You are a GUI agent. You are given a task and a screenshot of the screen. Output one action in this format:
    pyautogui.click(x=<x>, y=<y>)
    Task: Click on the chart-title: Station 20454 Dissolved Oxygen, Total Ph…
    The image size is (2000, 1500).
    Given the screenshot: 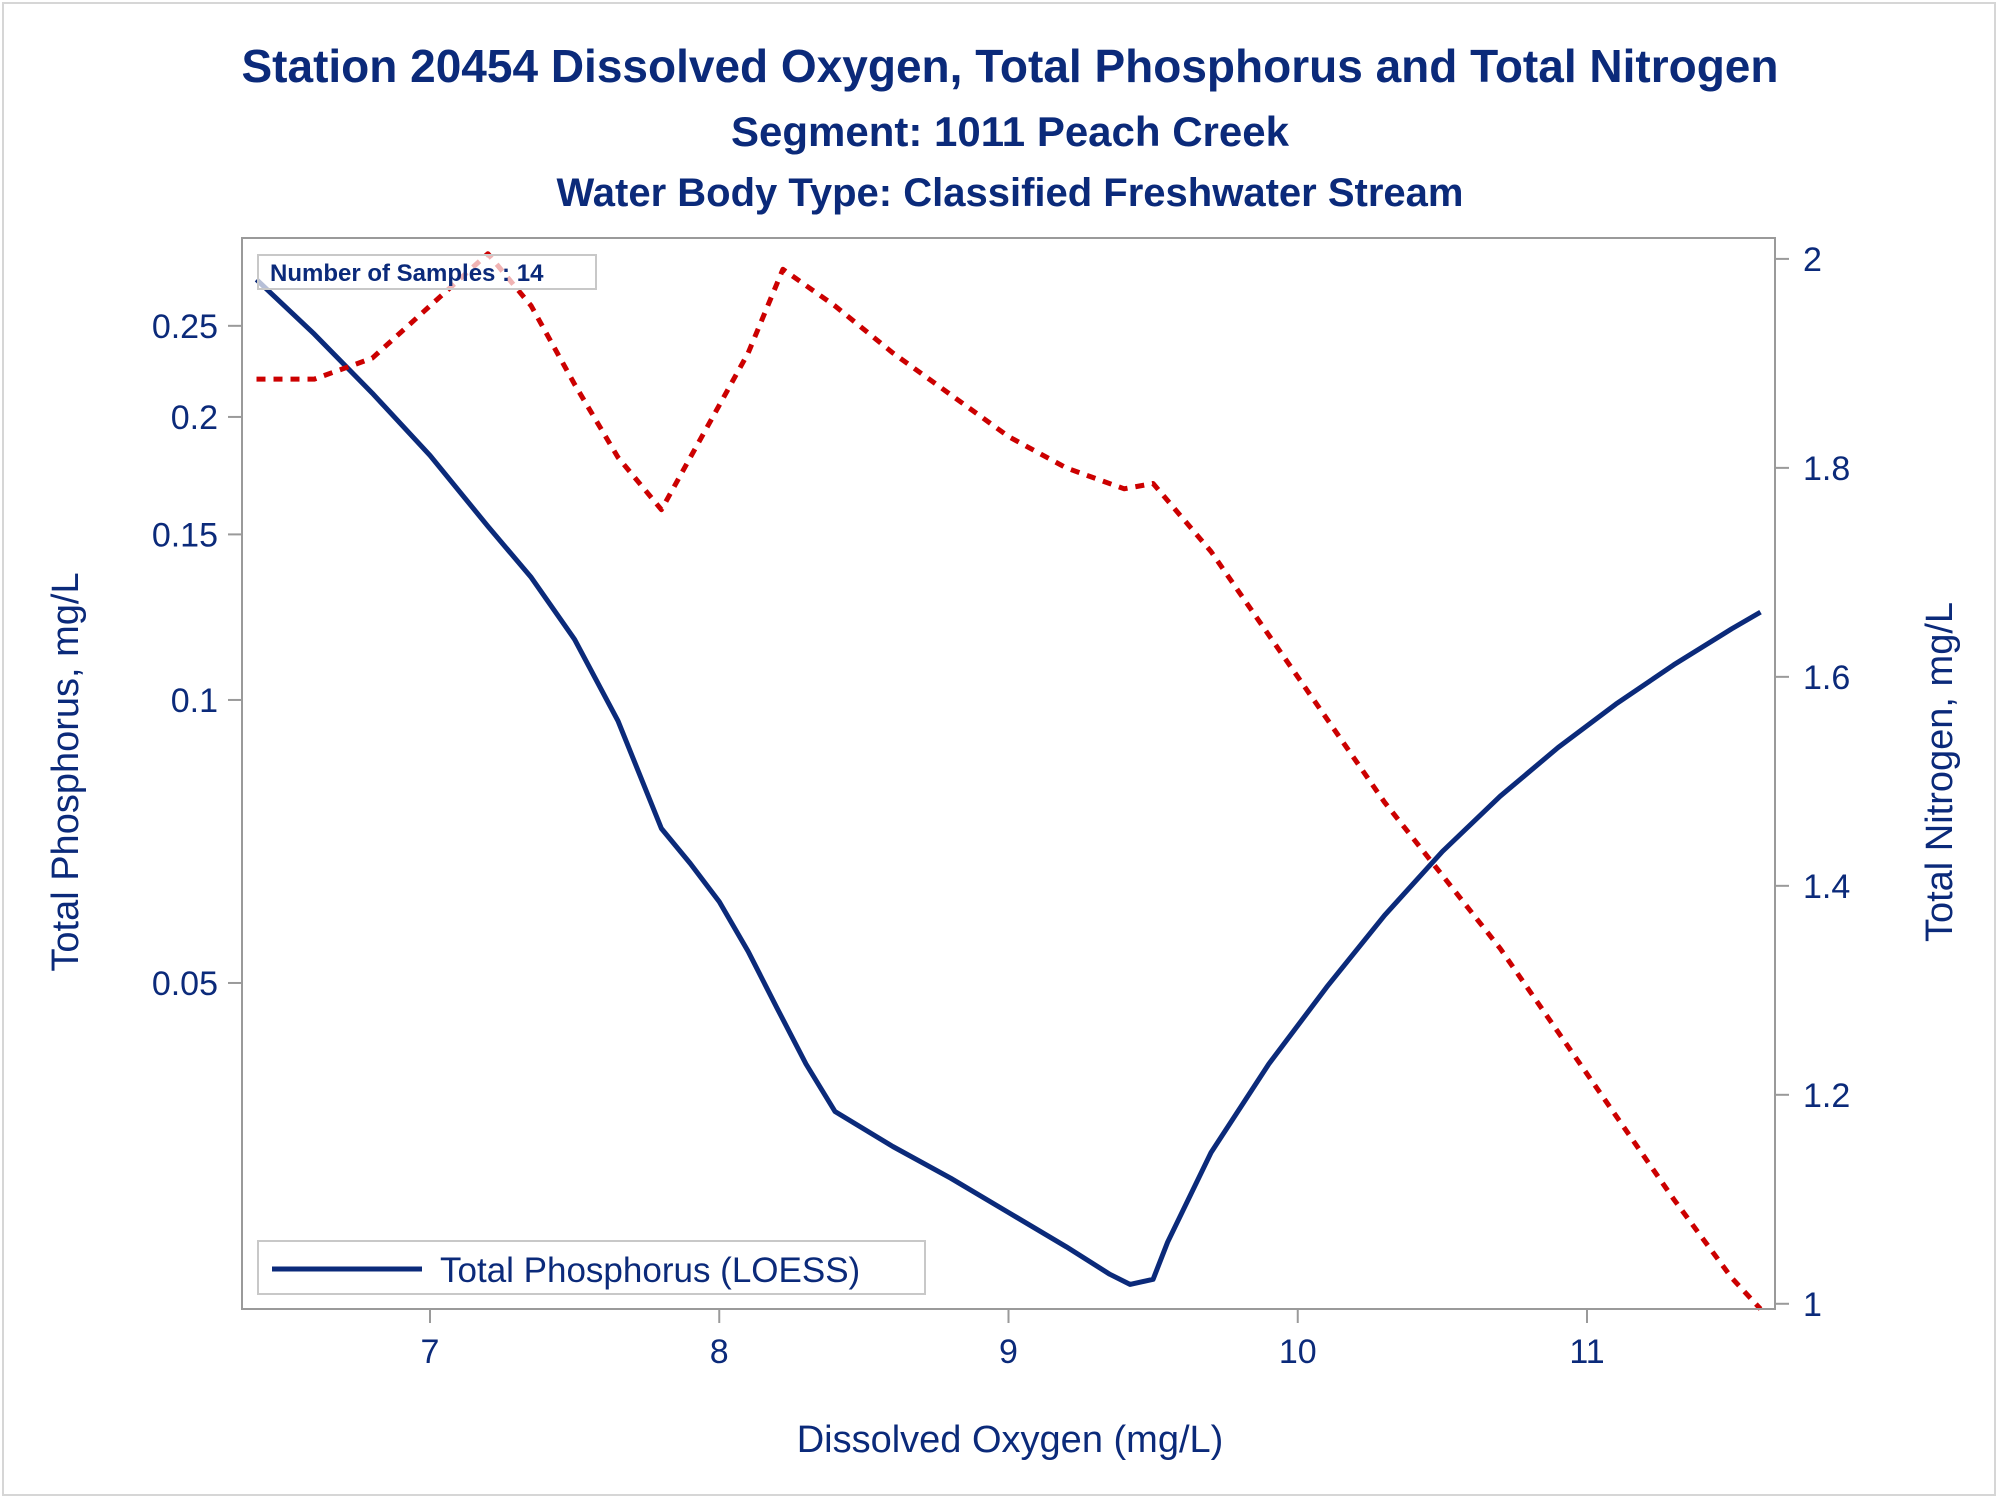 What is the action you would take?
    pyautogui.click(x=1009, y=66)
    